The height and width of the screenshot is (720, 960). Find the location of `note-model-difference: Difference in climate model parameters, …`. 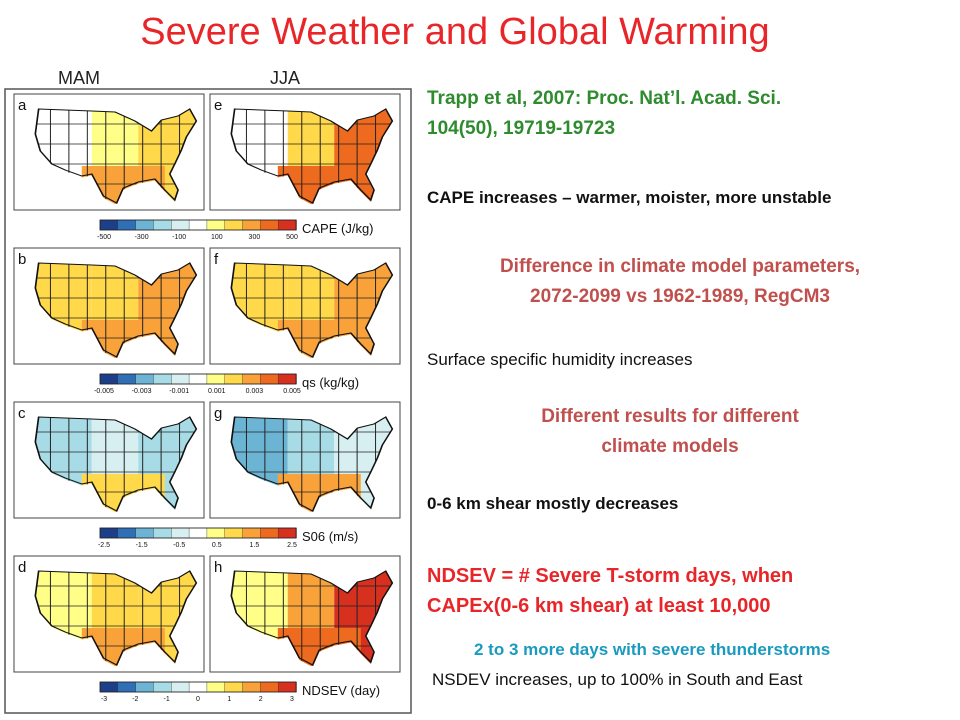

note-model-difference: Difference in climate model parameters, … is located at coordinates (680, 282).